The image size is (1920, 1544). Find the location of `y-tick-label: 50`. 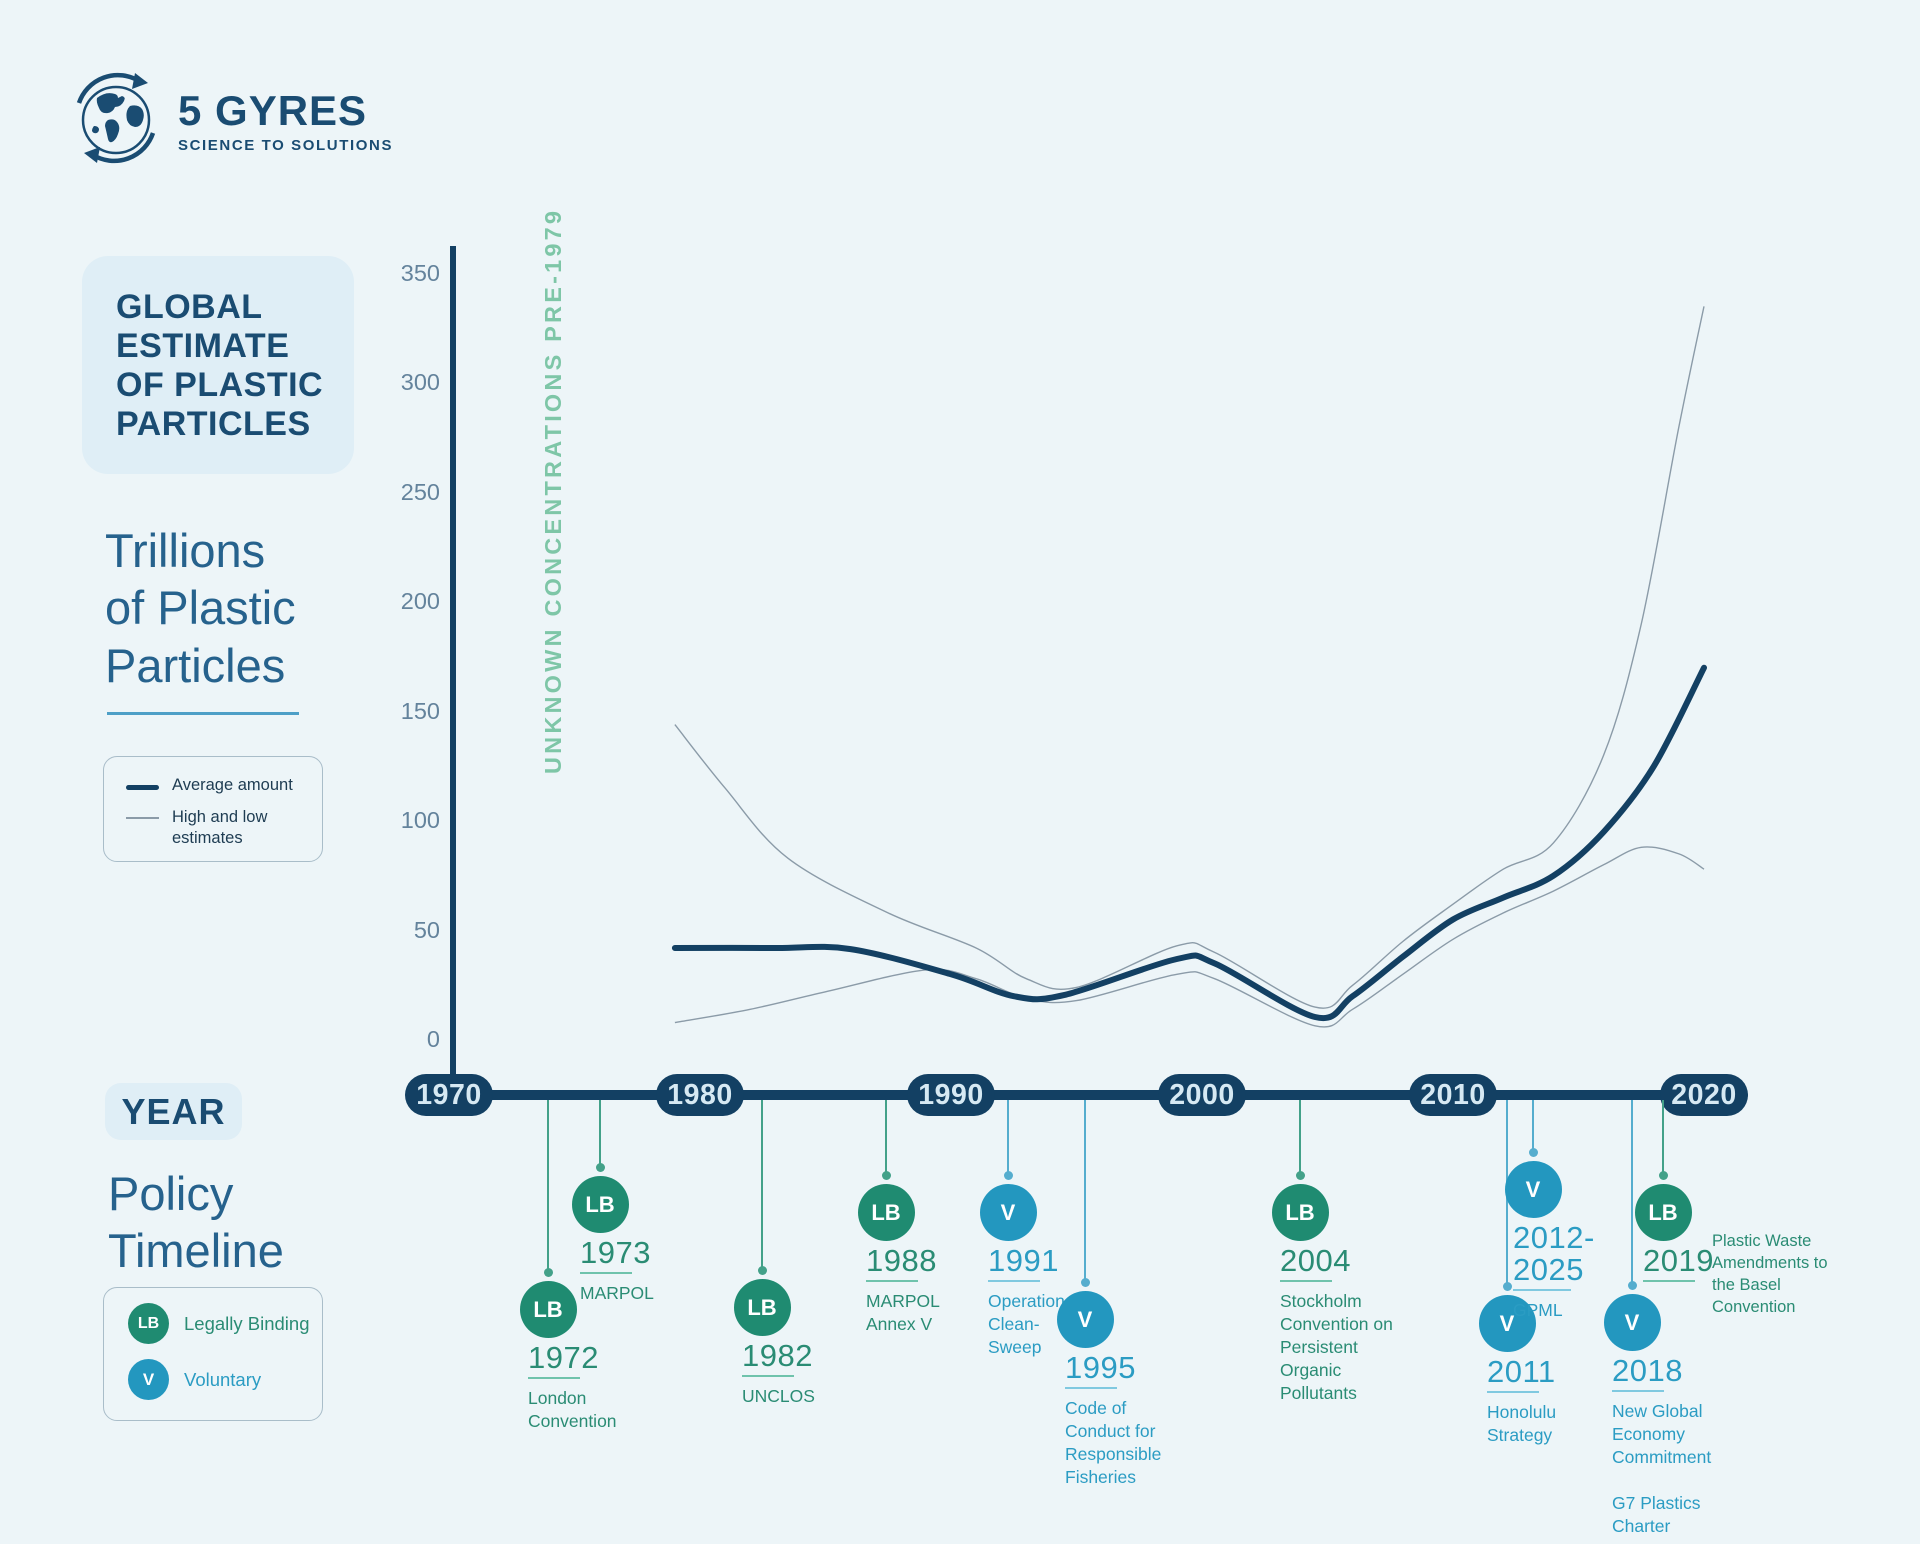

y-tick-label: 50 is located at coordinates (426, 929).